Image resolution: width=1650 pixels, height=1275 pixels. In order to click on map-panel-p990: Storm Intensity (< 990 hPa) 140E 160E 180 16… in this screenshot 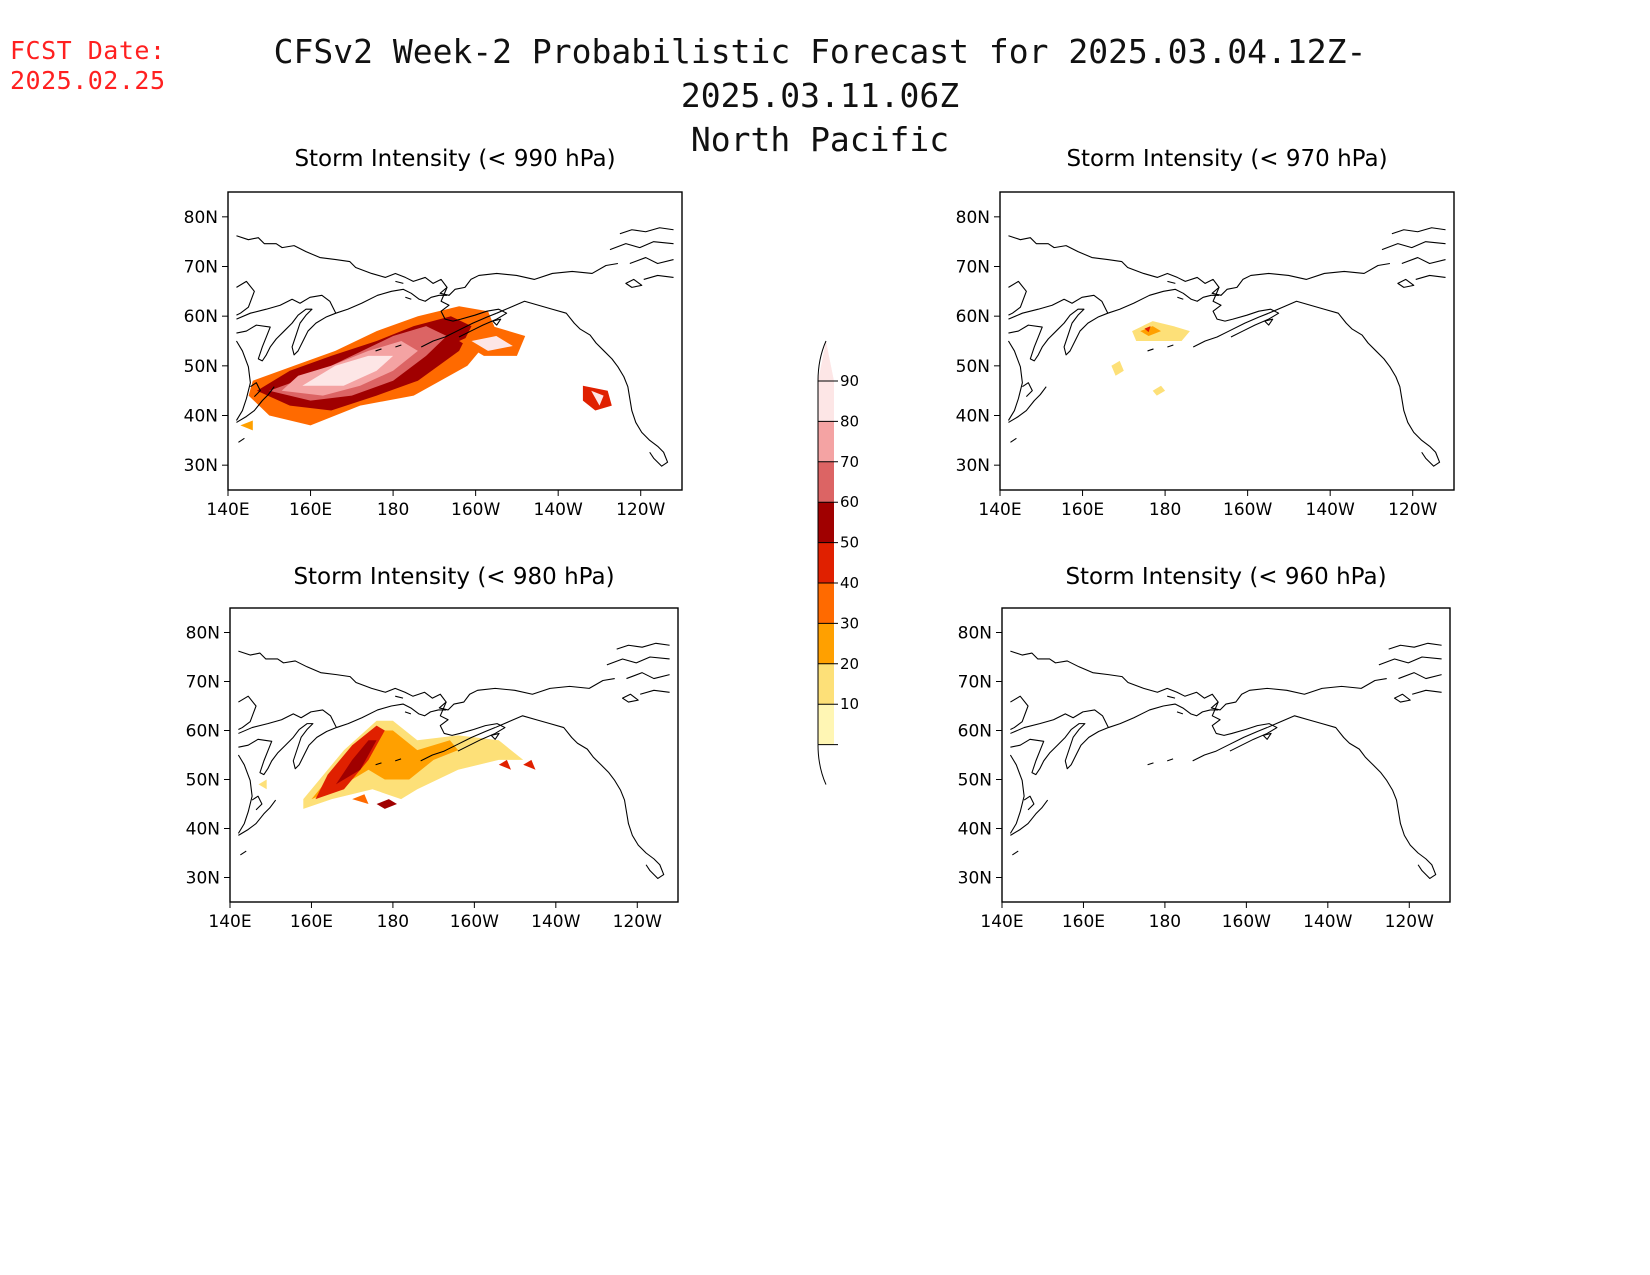, I will do `click(433, 333)`.